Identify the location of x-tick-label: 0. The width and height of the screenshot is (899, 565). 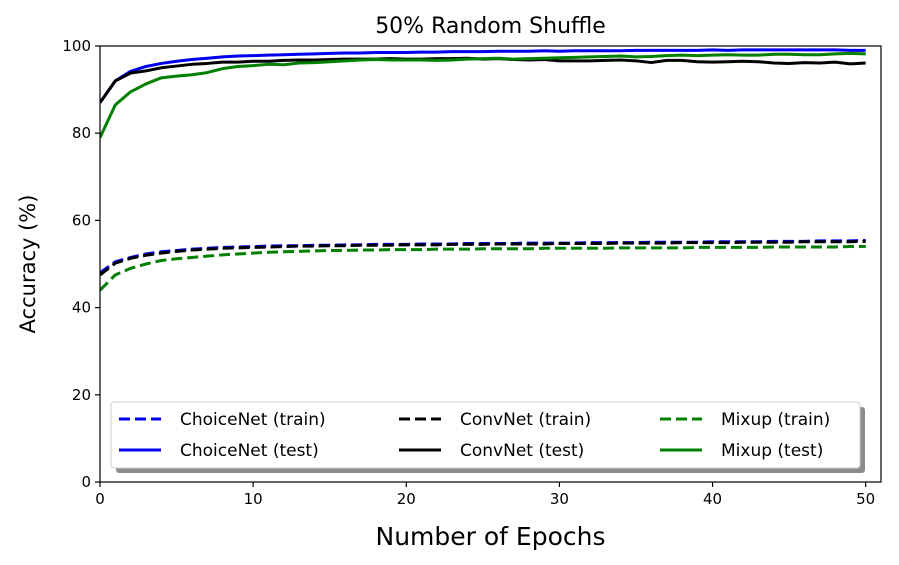
(100, 499).